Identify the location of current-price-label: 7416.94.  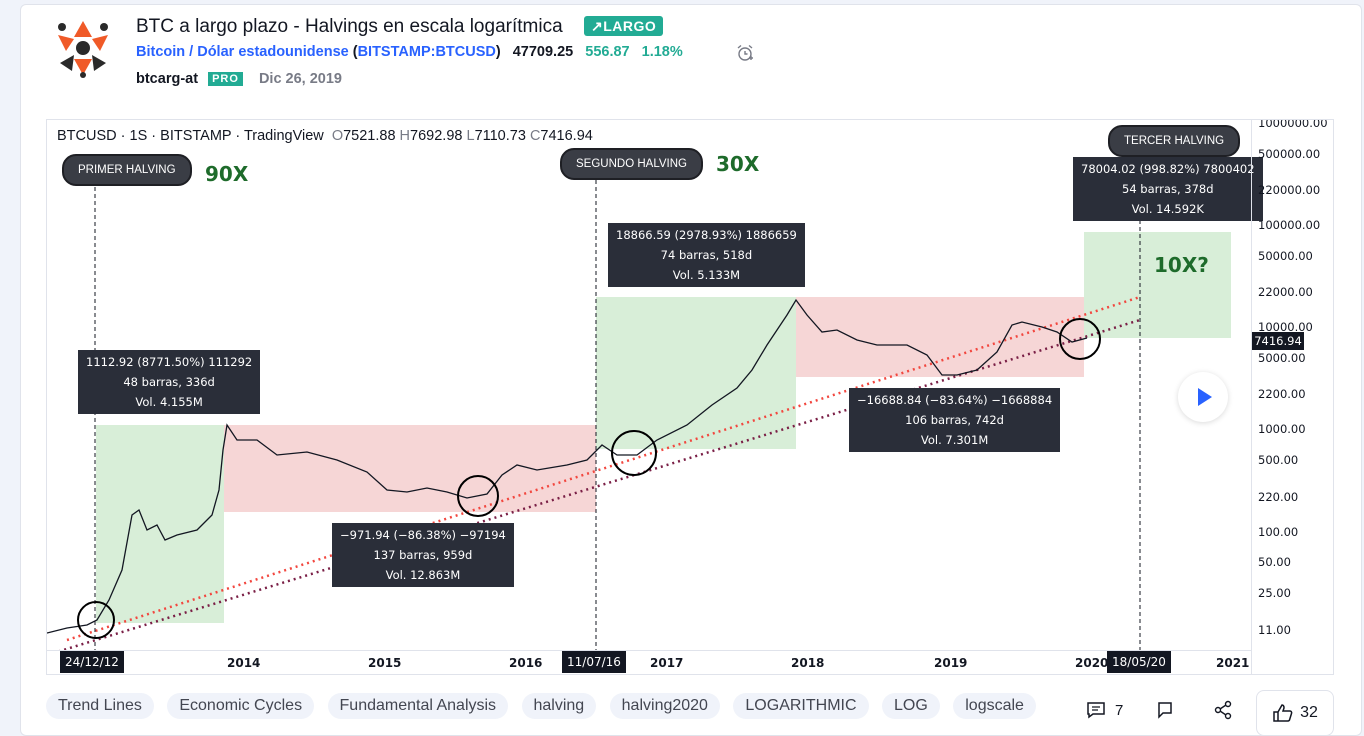
(1278, 341).